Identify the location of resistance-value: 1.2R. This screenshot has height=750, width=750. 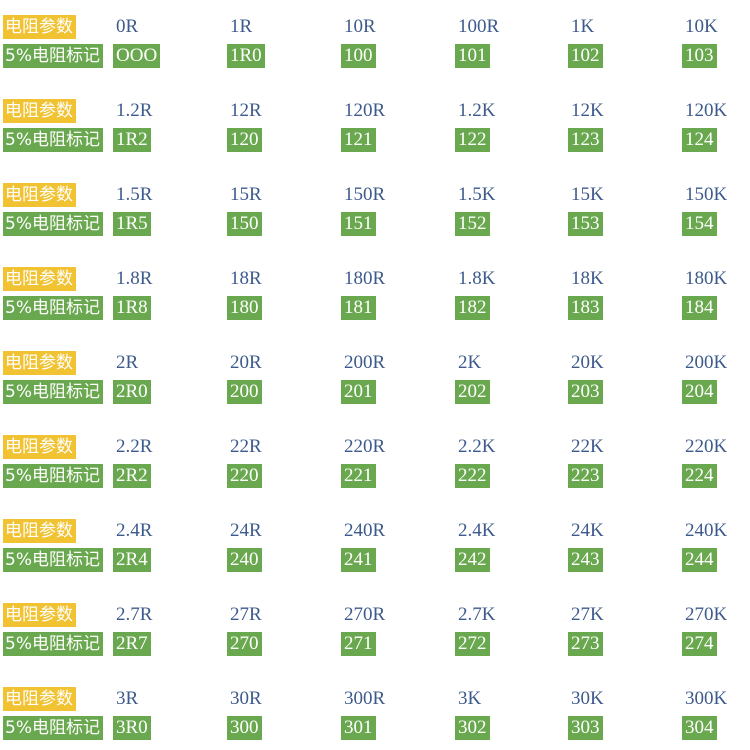
(134, 110).